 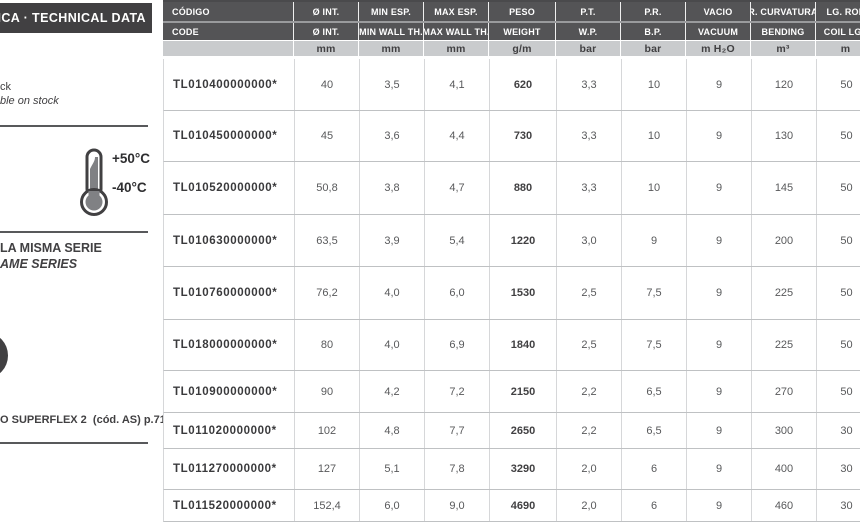 What do you see at coordinates (326, 293) in the screenshot?
I see `cell-inner-diameter: 76,2` at bounding box center [326, 293].